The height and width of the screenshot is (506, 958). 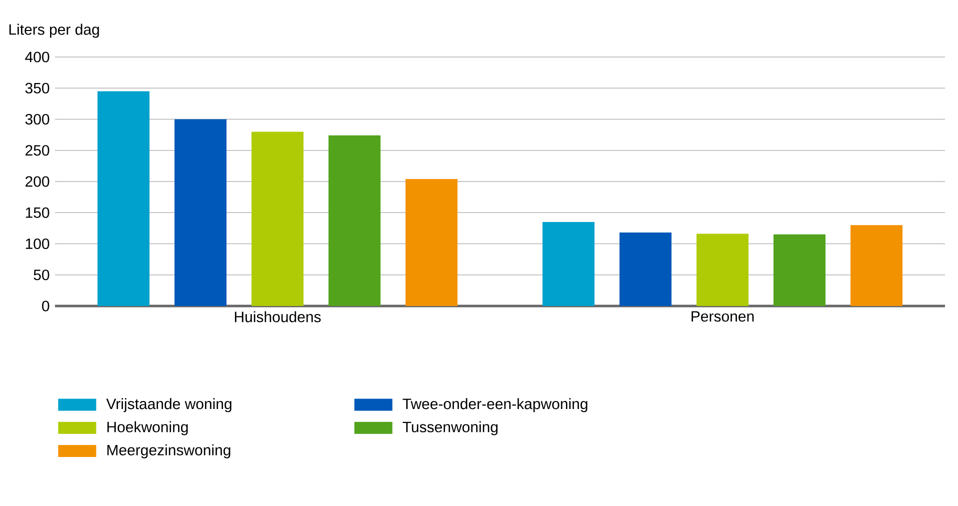 What do you see at coordinates (169, 405) in the screenshot?
I see `legend-label: Vrijstaande woning` at bounding box center [169, 405].